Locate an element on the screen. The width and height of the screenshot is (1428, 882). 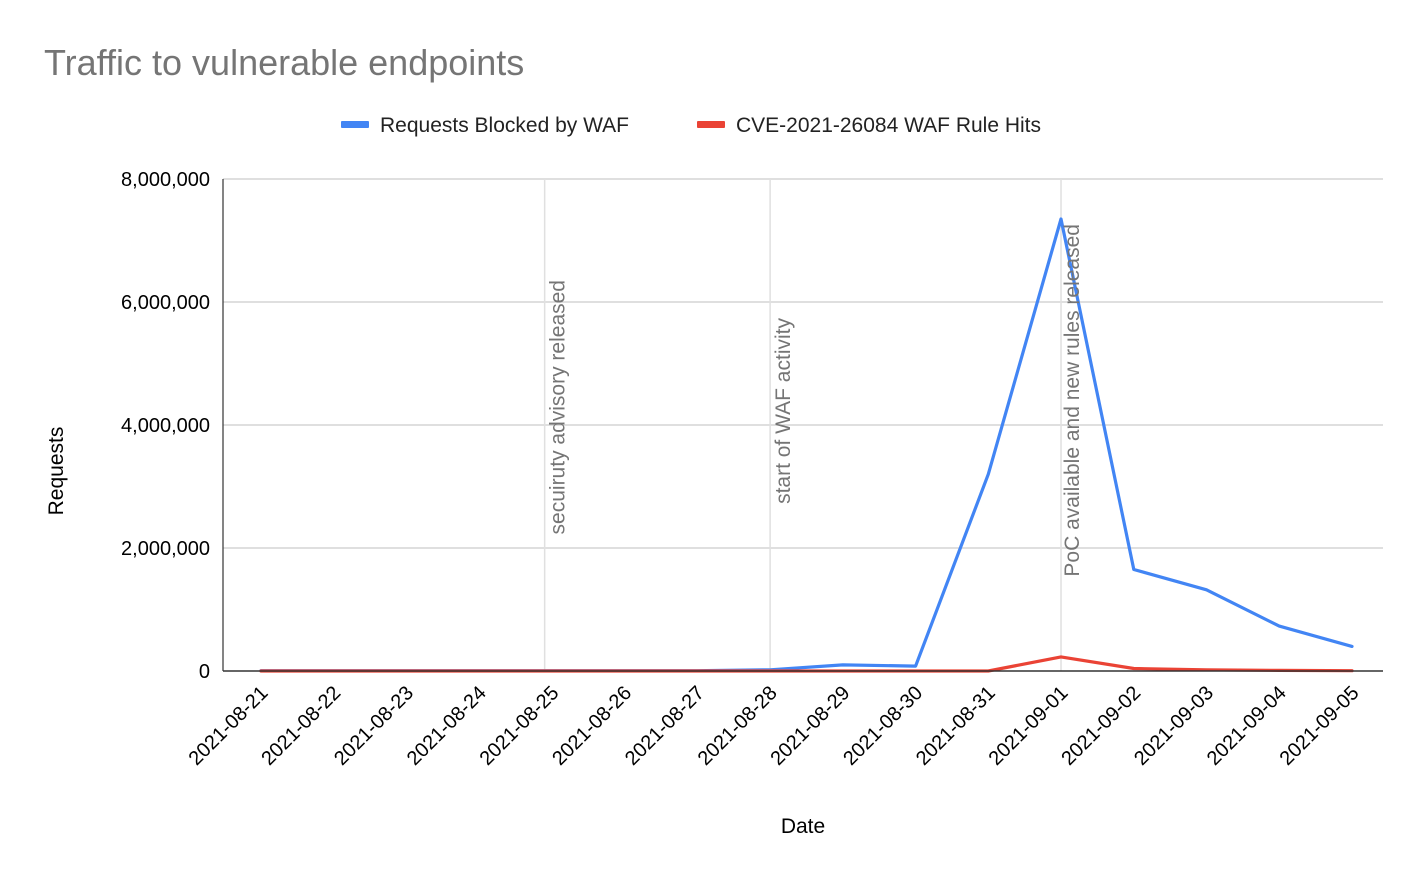
y-tick-label: 4,000,000 is located at coordinates (165, 426).